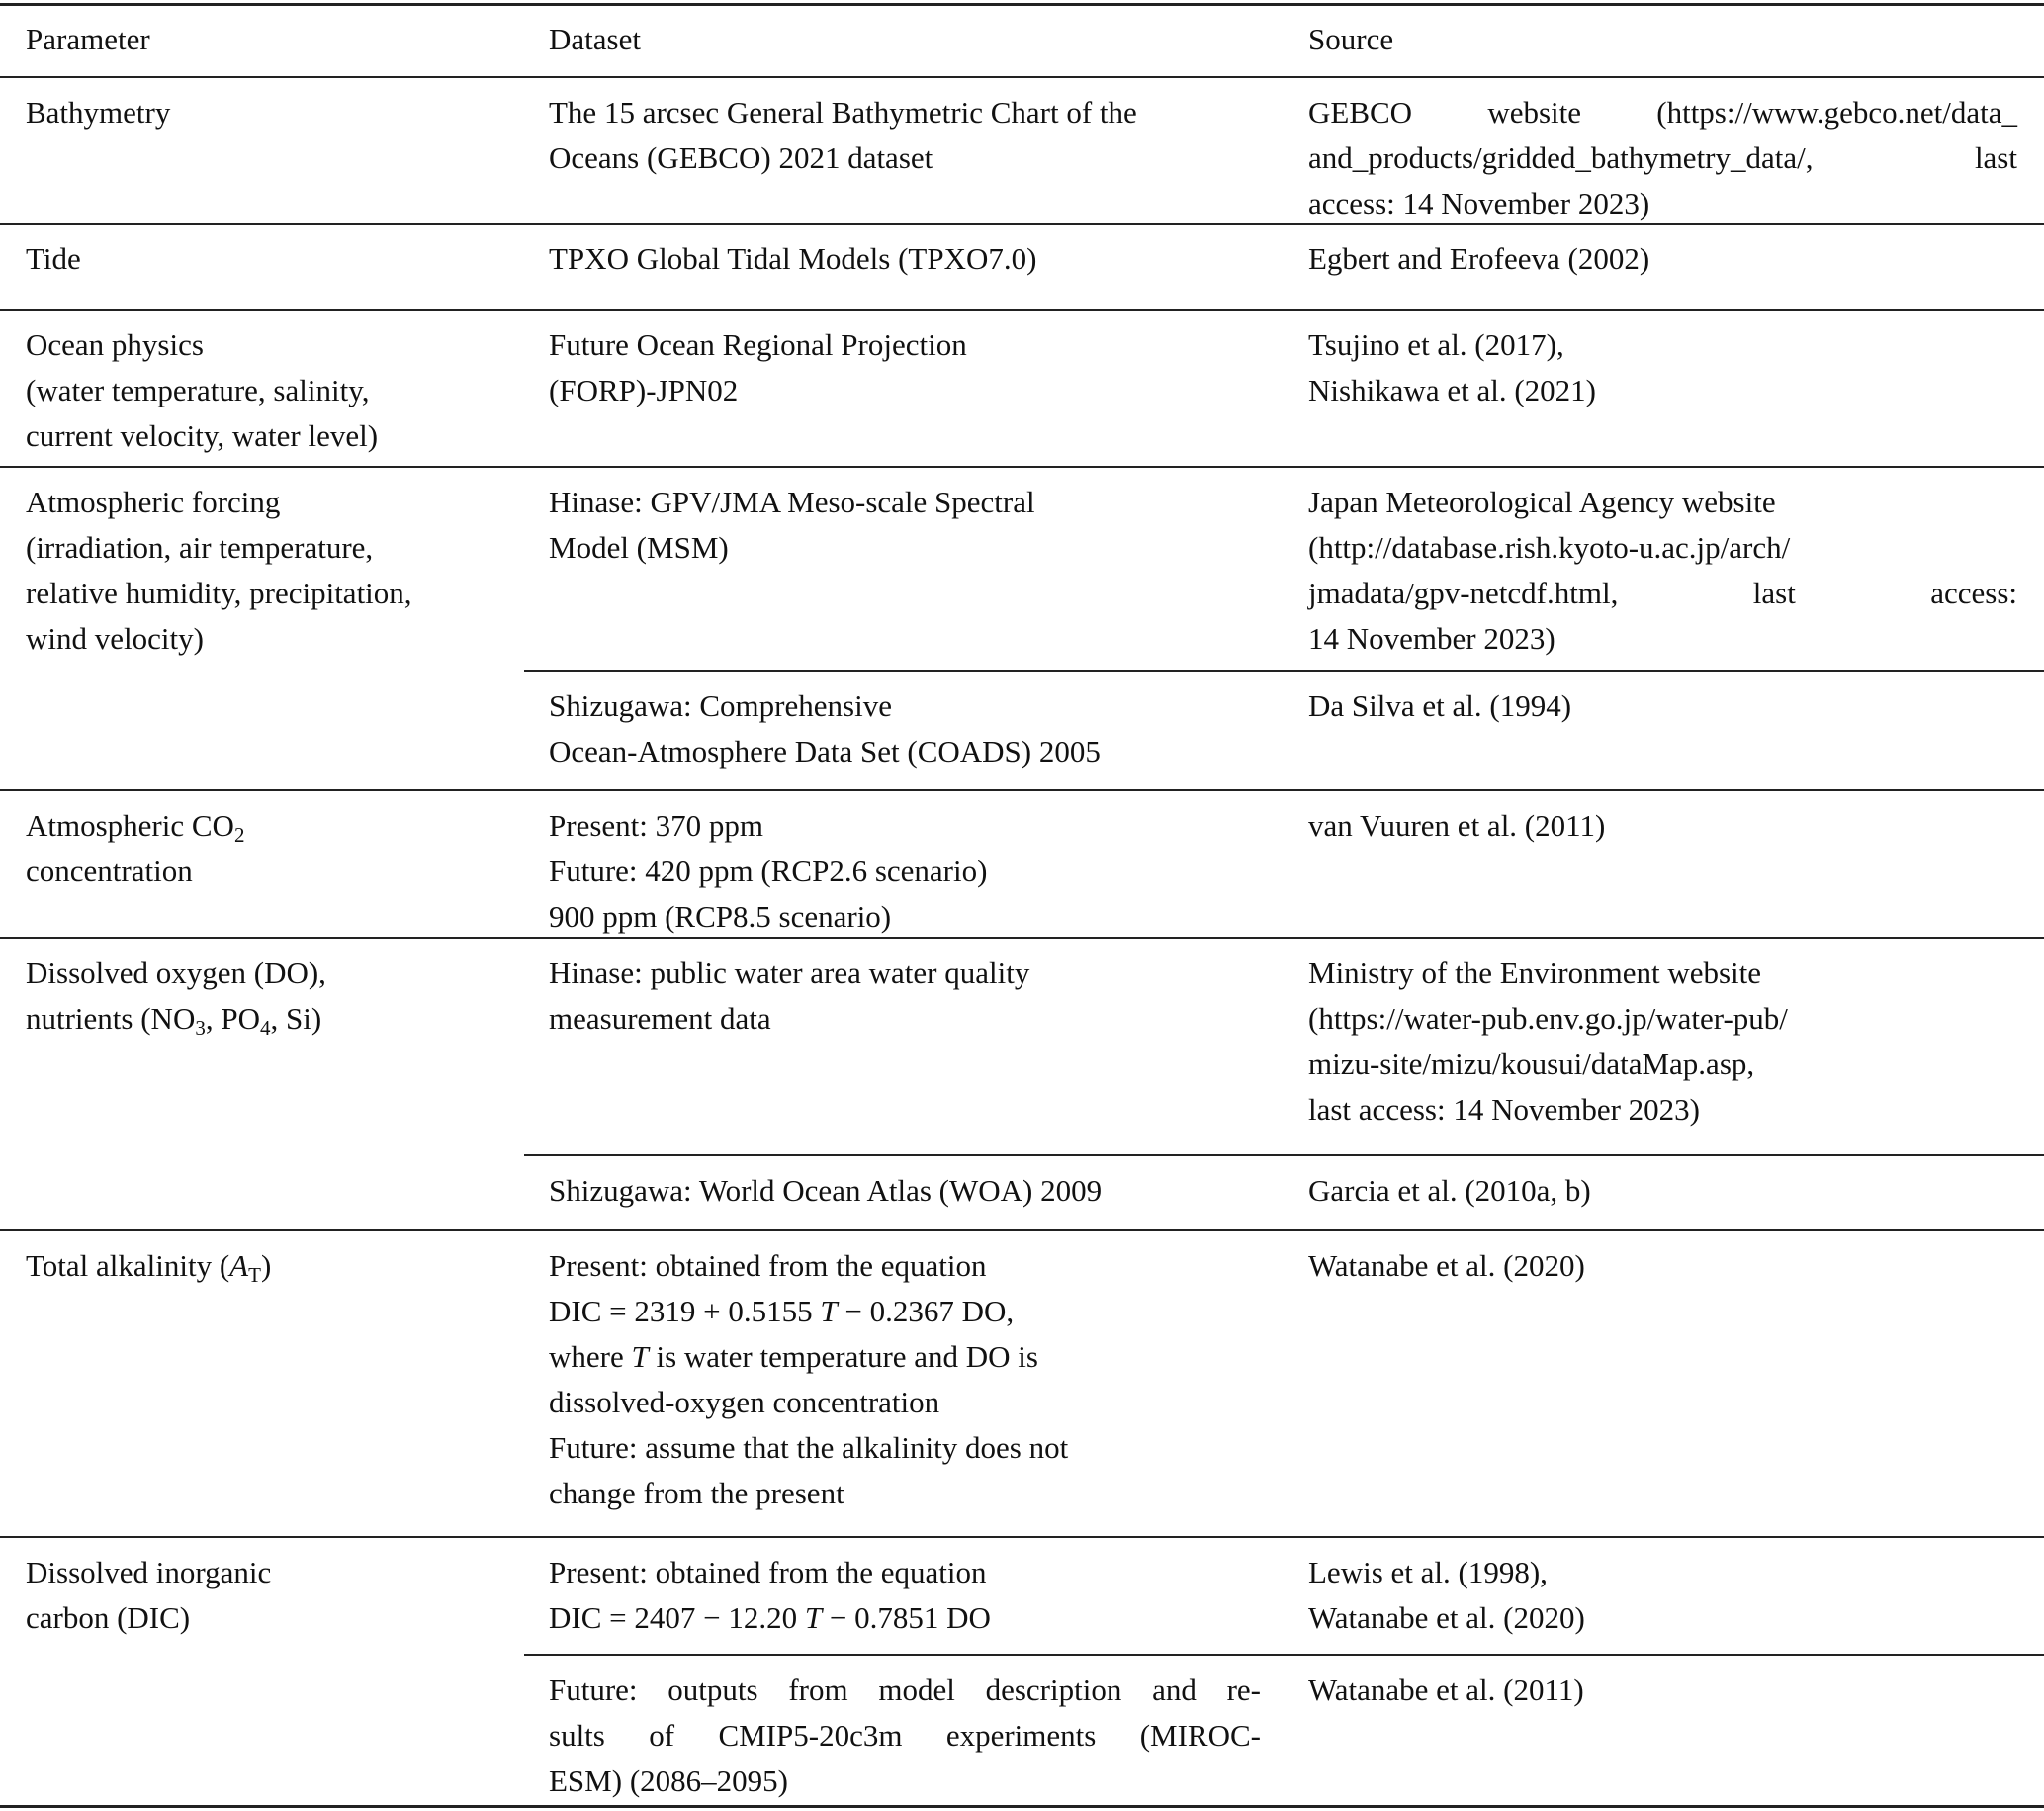 The height and width of the screenshot is (1811, 2044). Describe the element at coordinates (232, 1018) in the screenshot. I see `text-segment: , PO` at that location.